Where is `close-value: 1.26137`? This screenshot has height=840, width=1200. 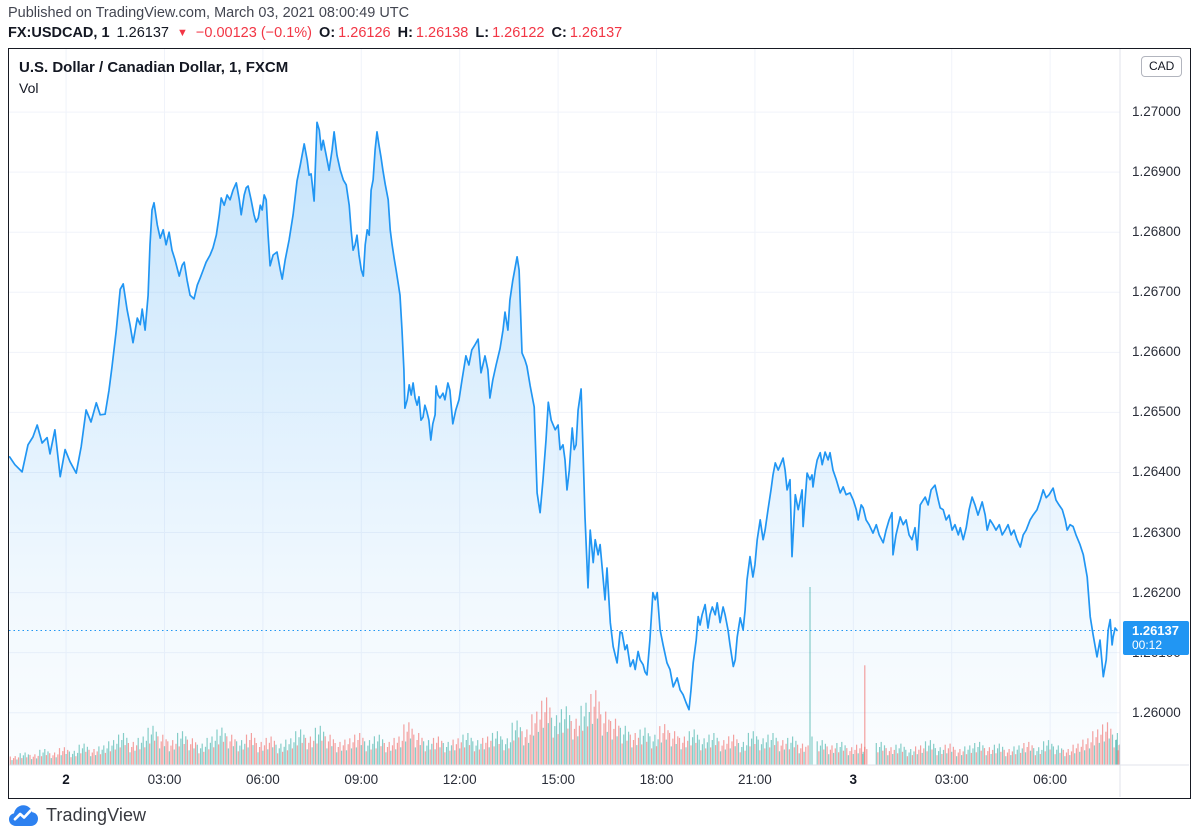 close-value: 1.26137 is located at coordinates (596, 33).